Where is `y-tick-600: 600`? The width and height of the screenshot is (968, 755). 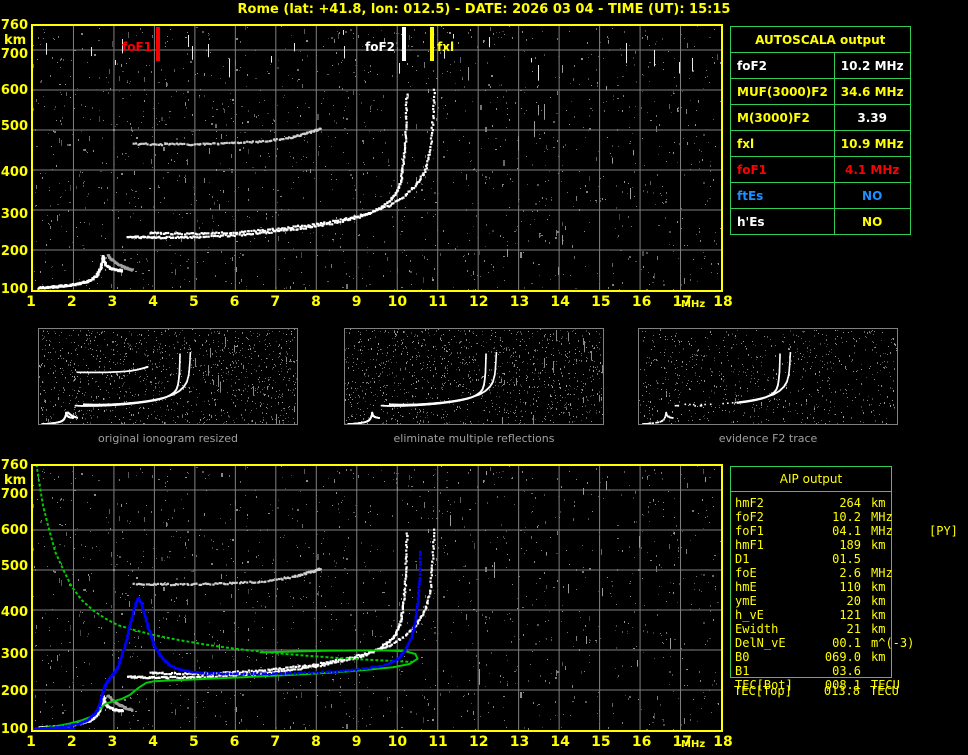
y-tick-600: 600 is located at coordinates (14, 90).